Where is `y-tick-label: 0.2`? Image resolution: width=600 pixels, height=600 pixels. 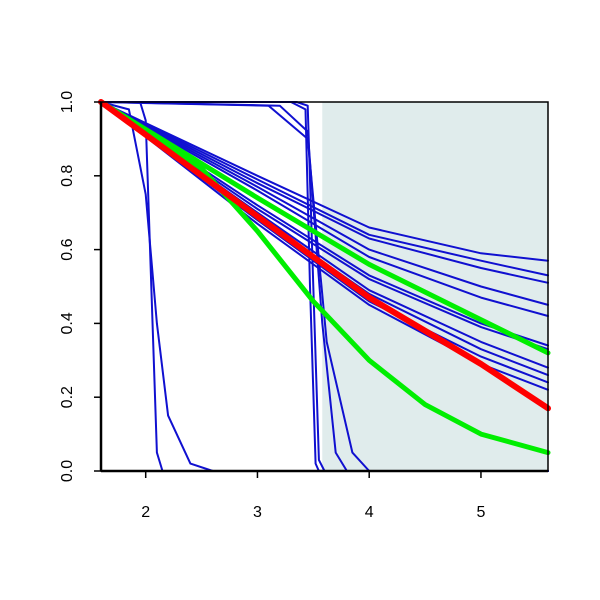
y-tick-label: 0.2 is located at coordinates (67, 397).